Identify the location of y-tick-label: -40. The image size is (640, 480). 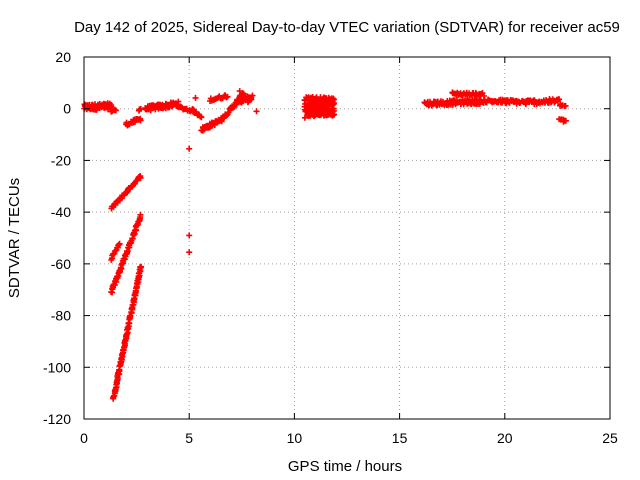
(61, 212).